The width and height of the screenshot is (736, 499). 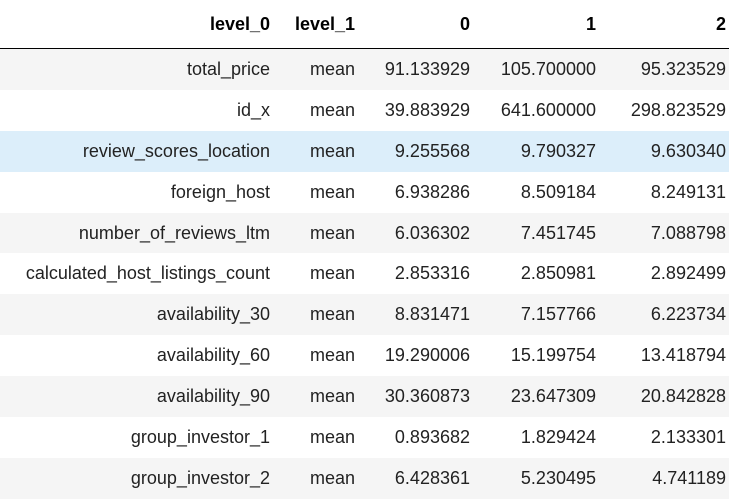 I want to click on cell-value-2: 95.323529, so click(x=664, y=69).